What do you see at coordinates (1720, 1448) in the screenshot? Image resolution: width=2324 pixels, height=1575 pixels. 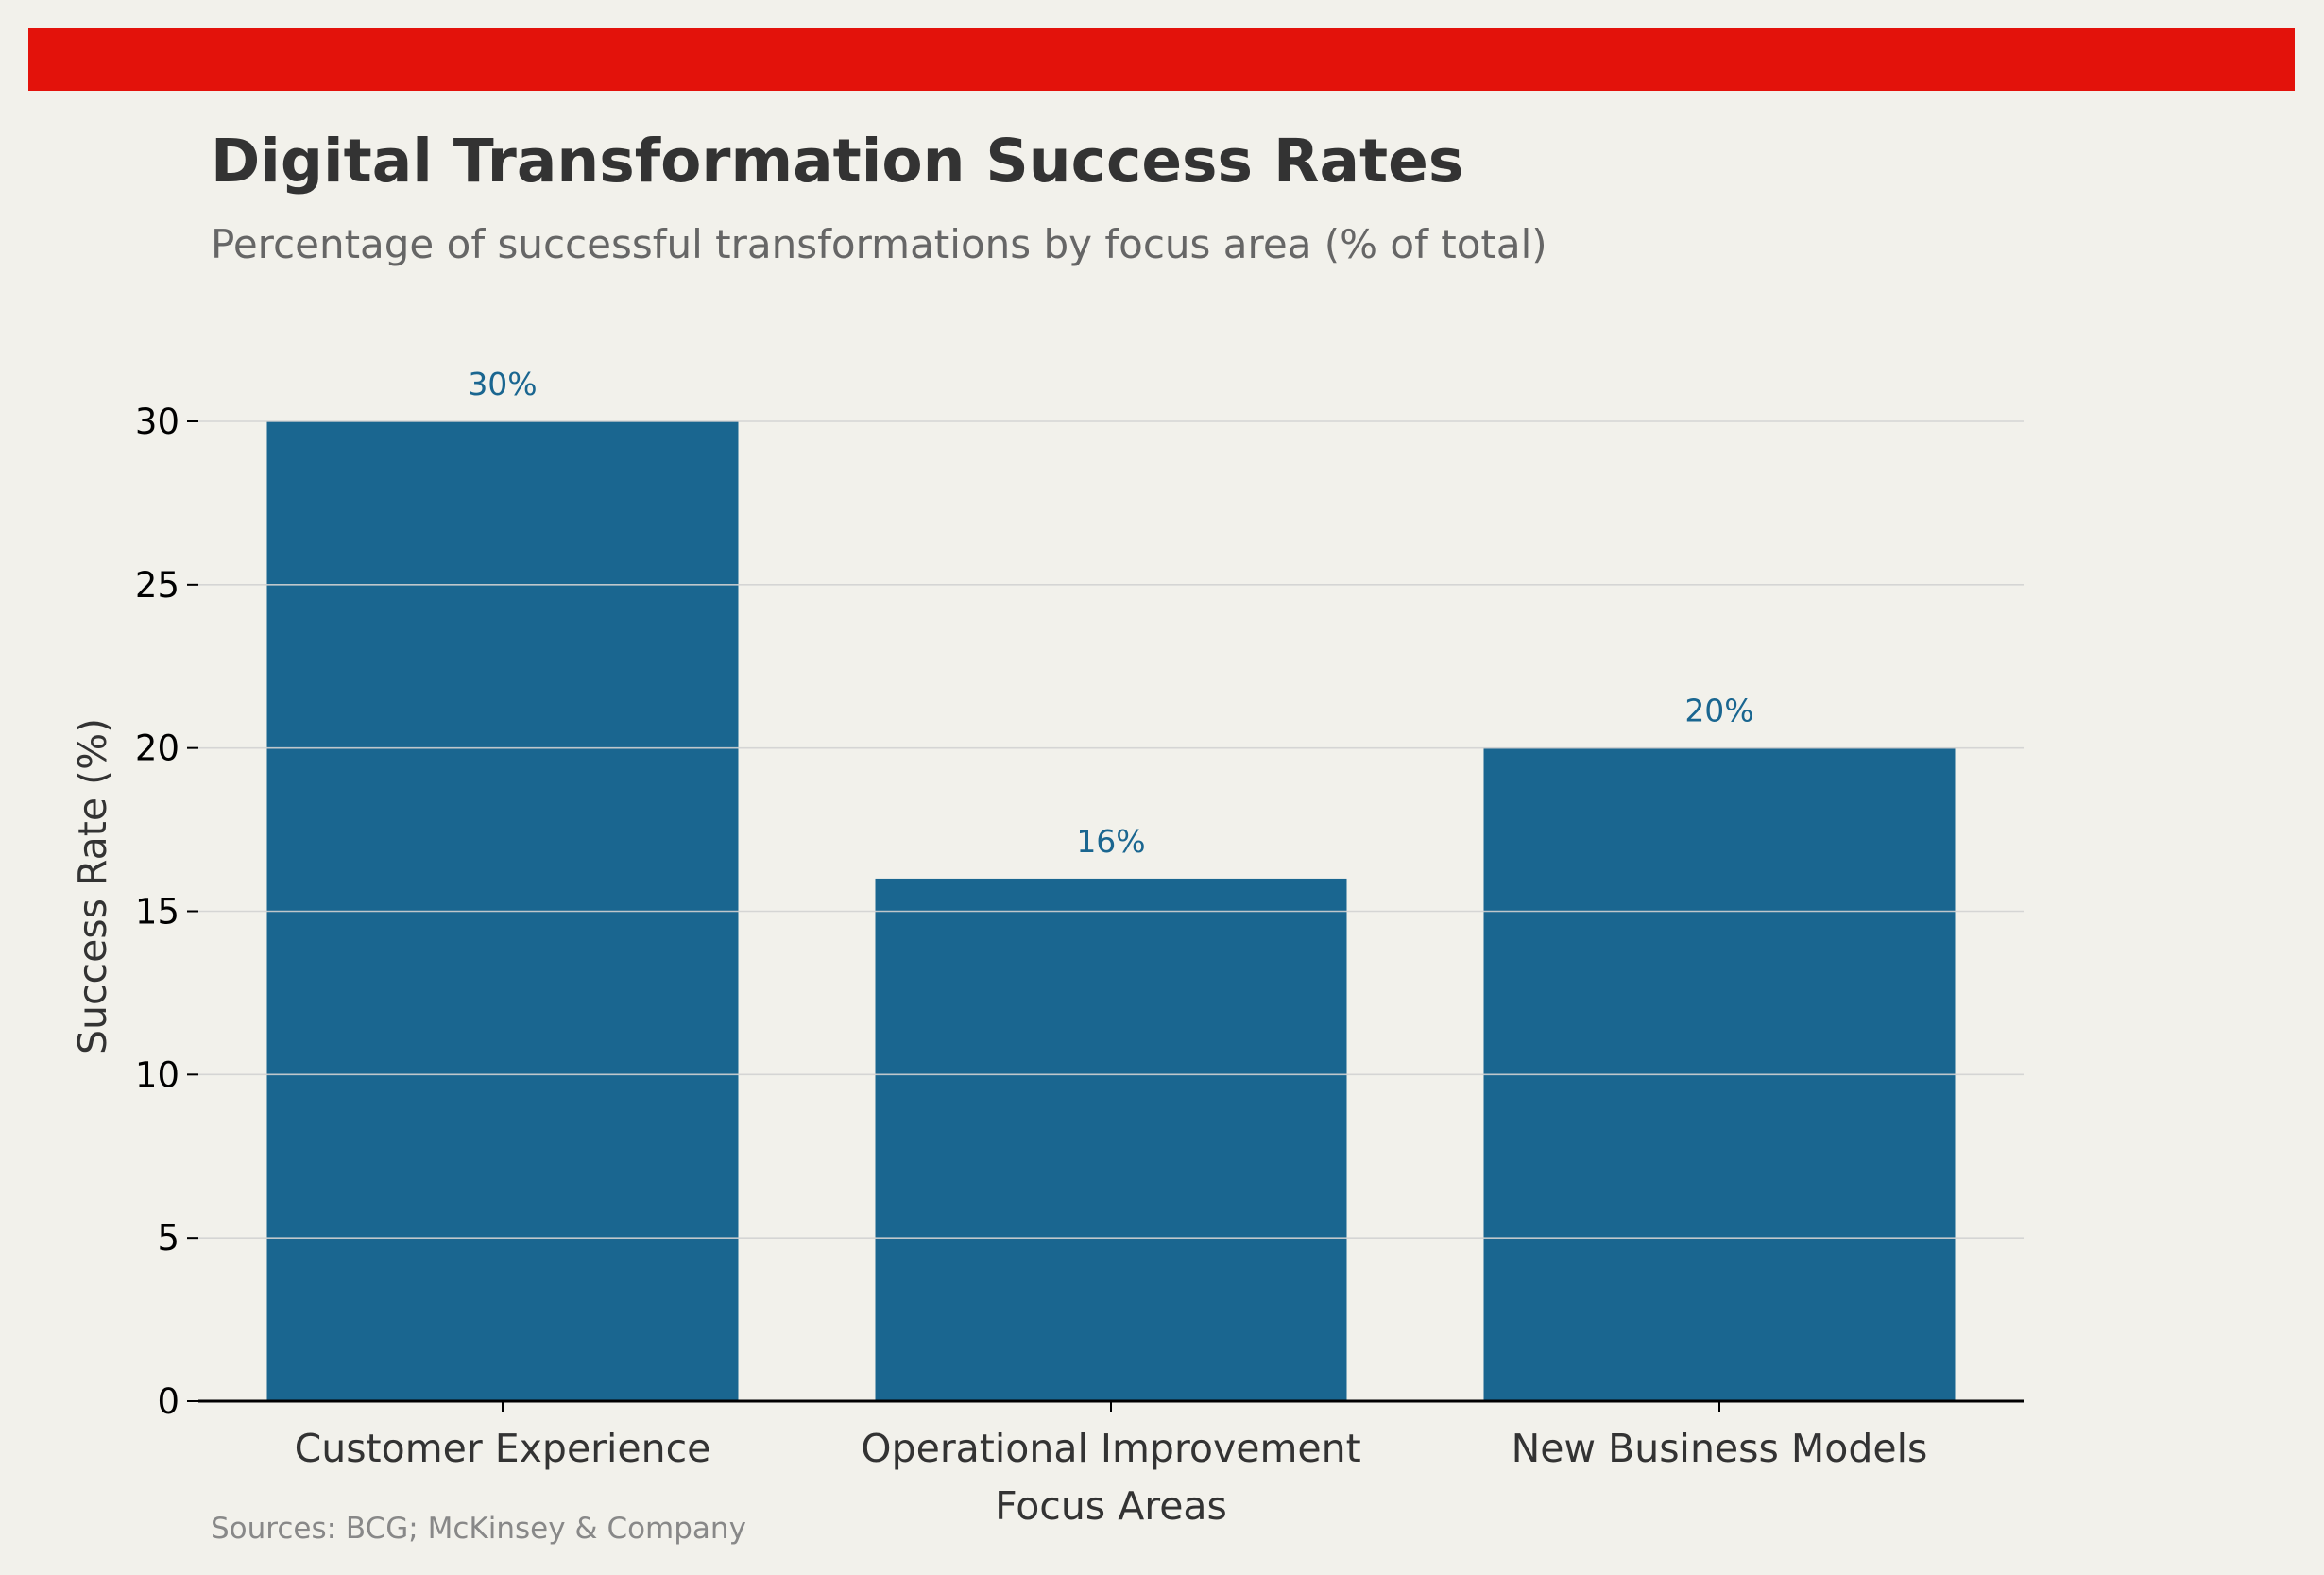 I see `x-tick-label: New Business Models` at bounding box center [1720, 1448].